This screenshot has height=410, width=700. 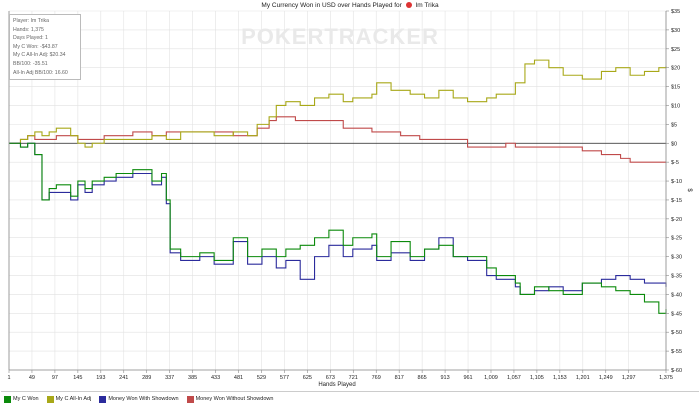 What do you see at coordinates (666, 378) in the screenshot?
I see `x-tick-label: 1,375` at bounding box center [666, 378].